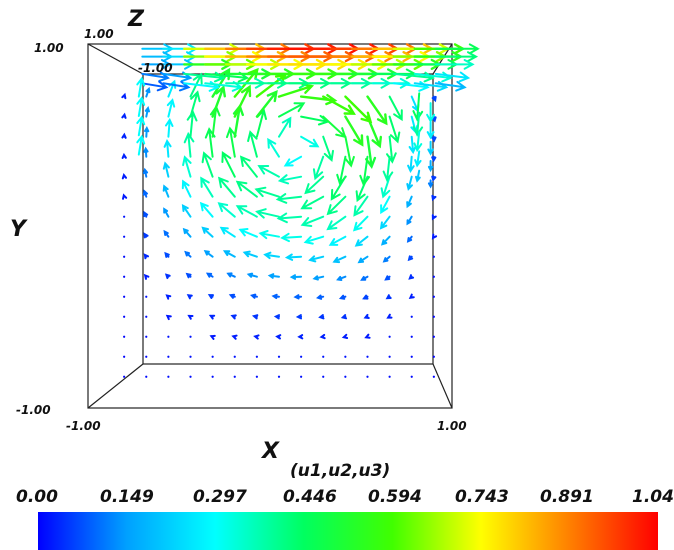 This screenshot has height=550, width=674. I want to click on y-axis-label: Y, so click(19, 229).